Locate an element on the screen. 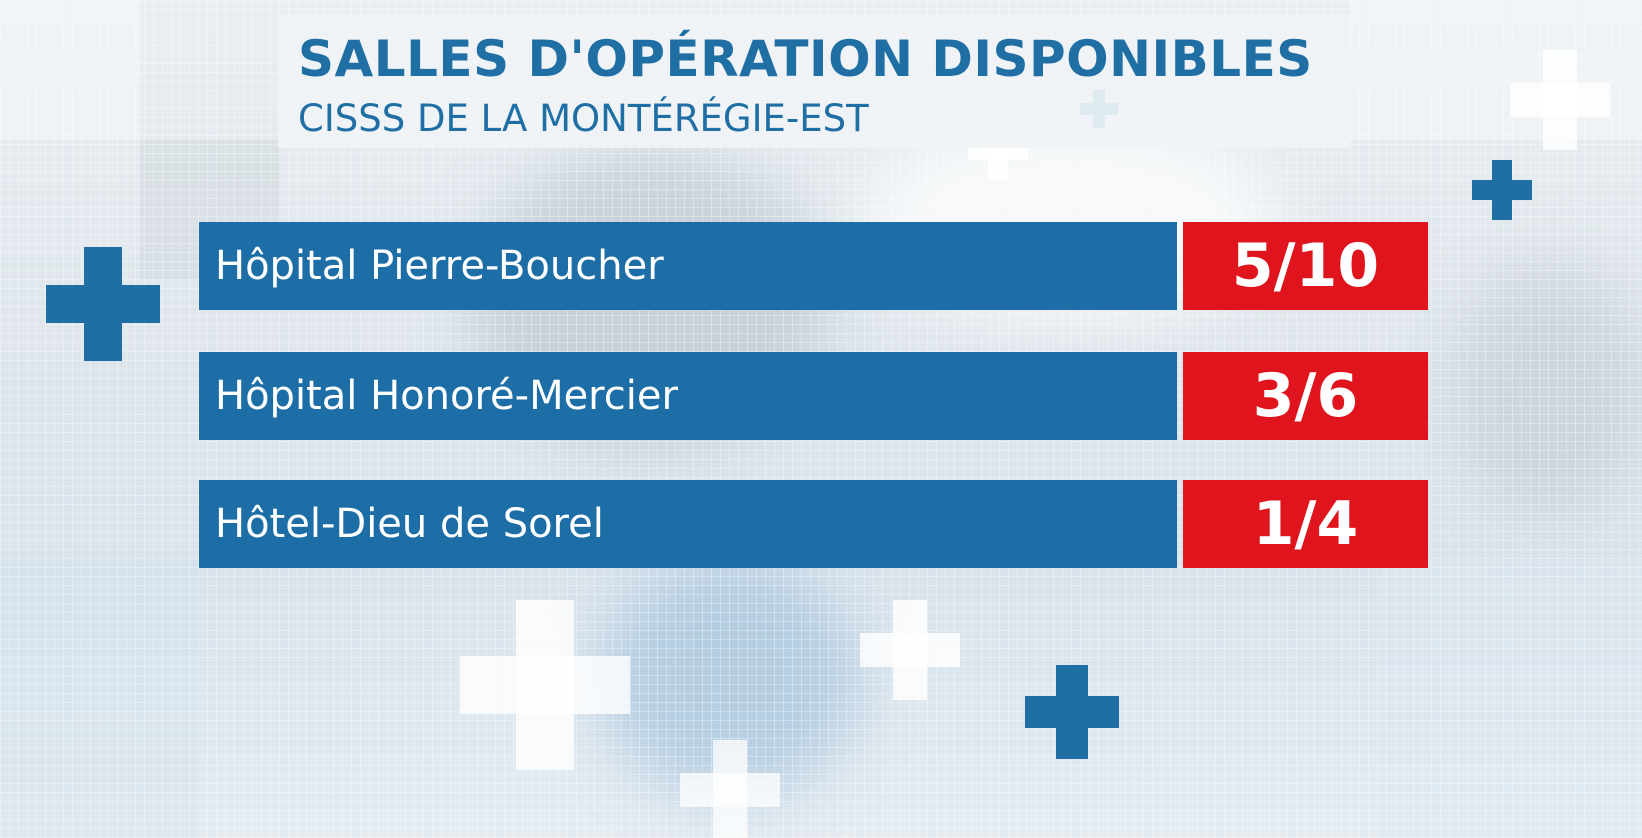 The image size is (1642, 838). header-panel is located at coordinates (814, 81).